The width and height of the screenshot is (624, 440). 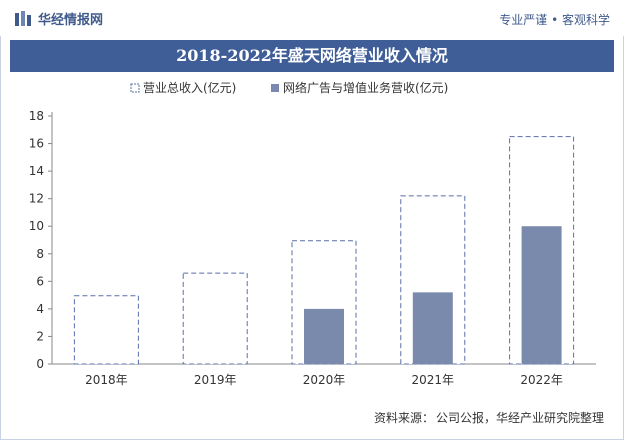 What do you see at coordinates (36, 116) in the screenshot?
I see `y-tick-label: 18` at bounding box center [36, 116].